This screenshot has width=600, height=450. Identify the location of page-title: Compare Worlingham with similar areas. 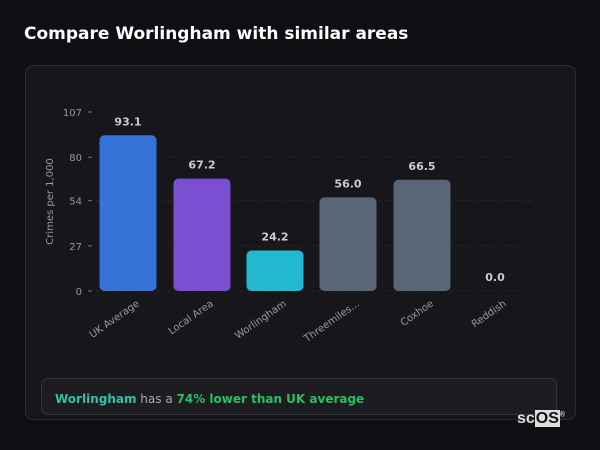
(216, 34).